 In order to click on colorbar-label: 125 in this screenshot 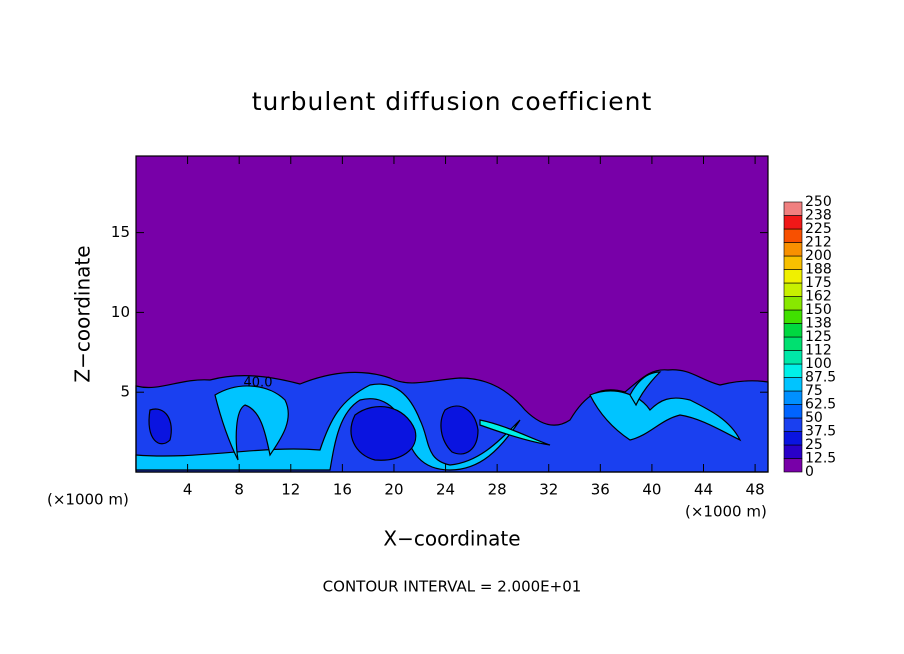, I will do `click(818, 337)`.